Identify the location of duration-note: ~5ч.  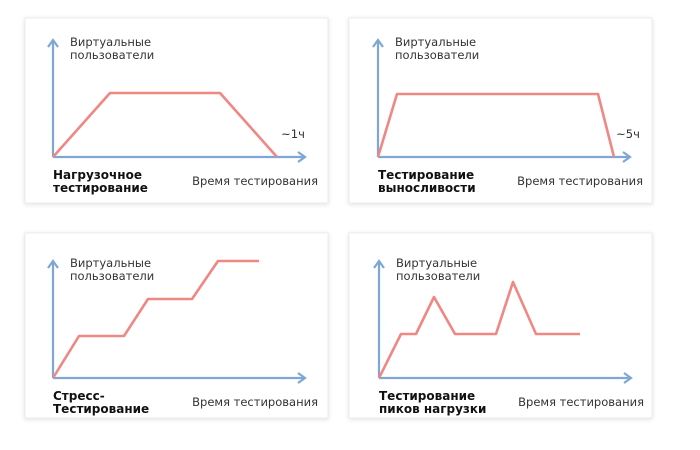
(628, 134).